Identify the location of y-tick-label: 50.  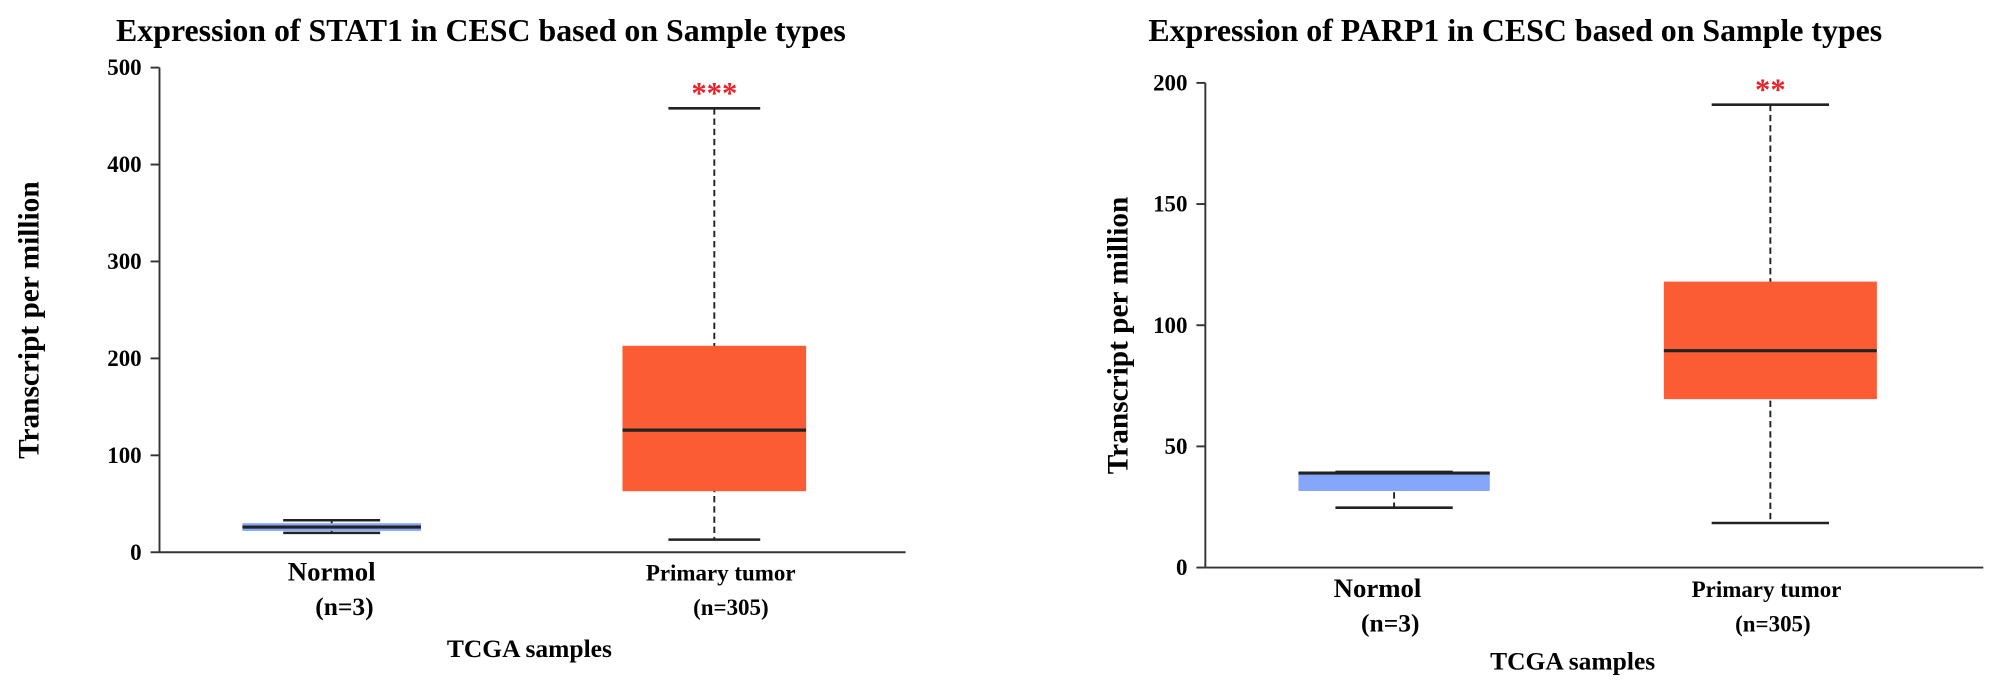
(1176, 446).